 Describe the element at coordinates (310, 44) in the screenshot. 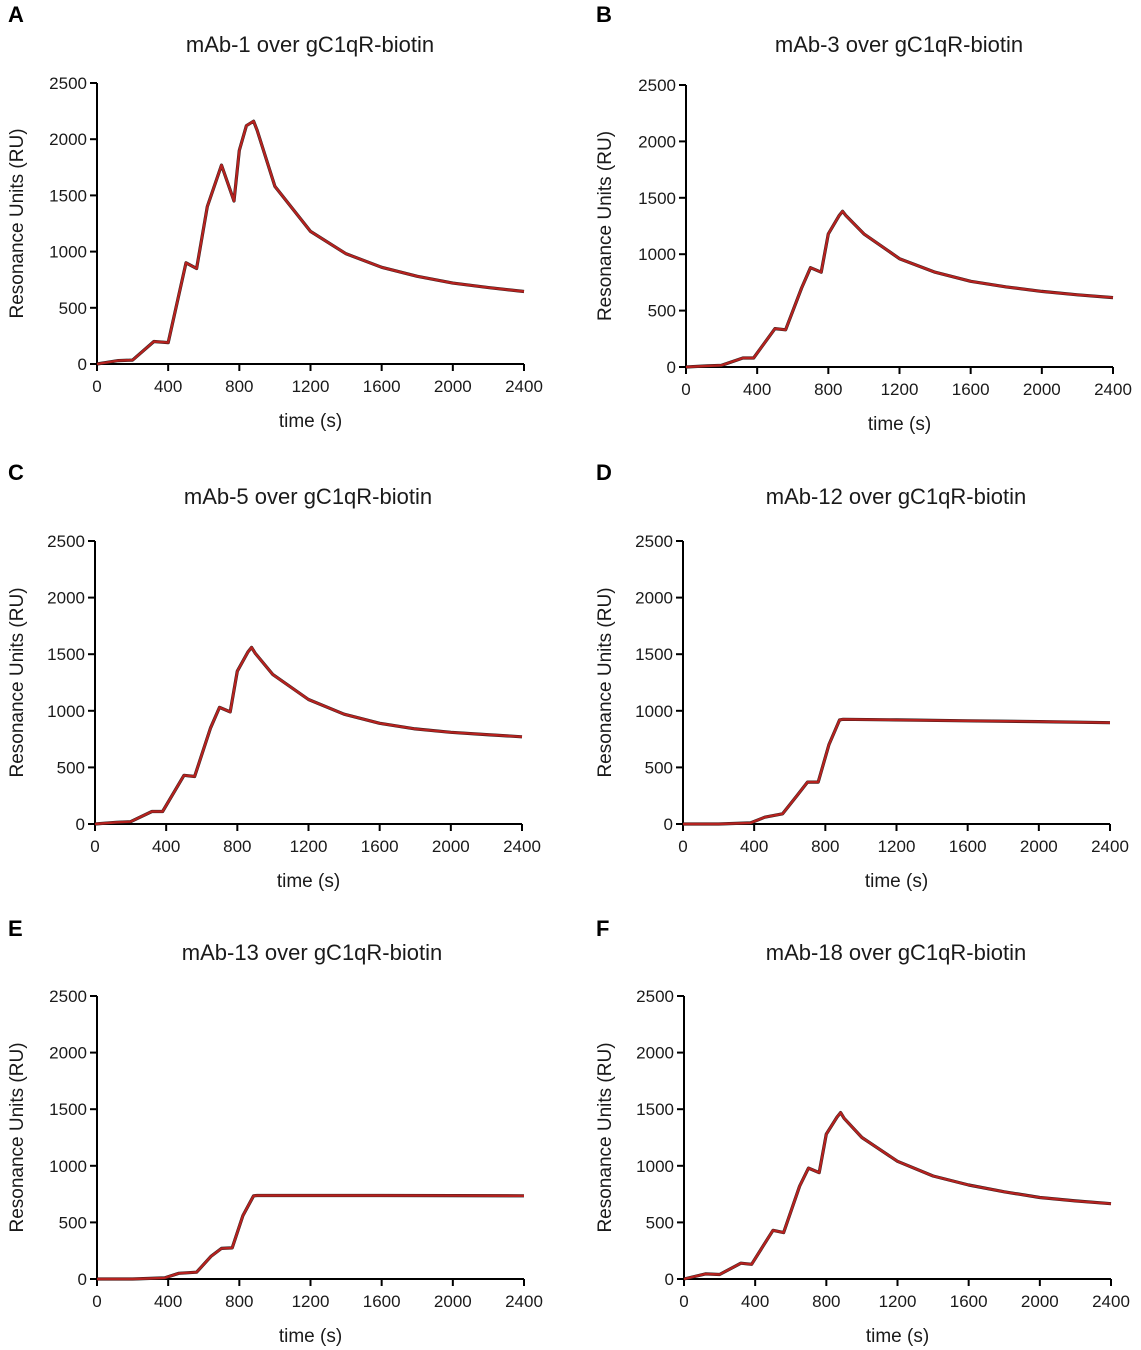

I see `chart-title: mAb-1 over gC1qR-biotin` at that location.